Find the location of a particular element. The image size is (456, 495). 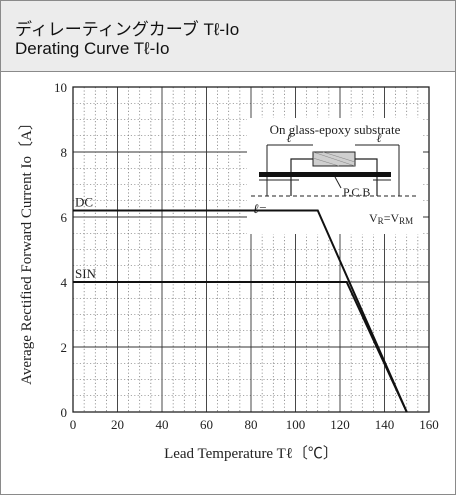

x-tick-label: 0 is located at coordinates (73, 424).